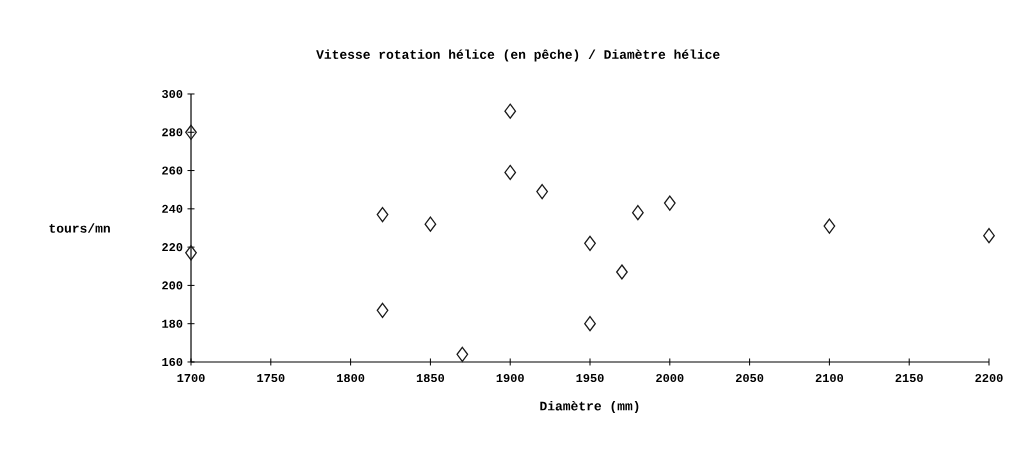 The image size is (1015, 450). Describe the element at coordinates (172, 285) in the screenshot. I see `y-tick-label: 200` at that location.